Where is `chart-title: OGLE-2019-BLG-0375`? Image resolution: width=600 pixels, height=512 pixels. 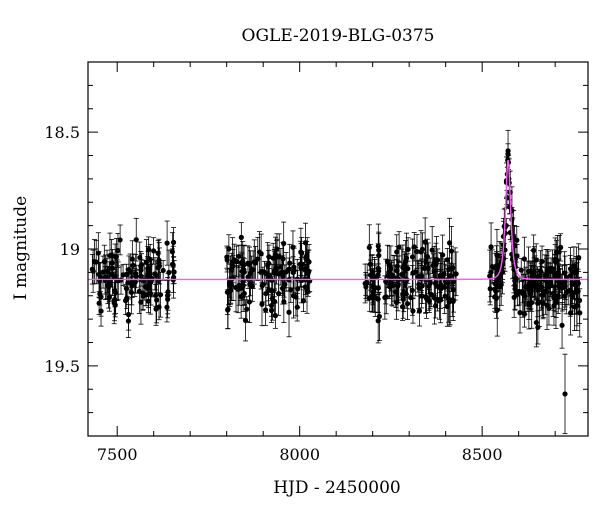 chart-title: OGLE-2019-BLG-0375 is located at coordinates (338, 36).